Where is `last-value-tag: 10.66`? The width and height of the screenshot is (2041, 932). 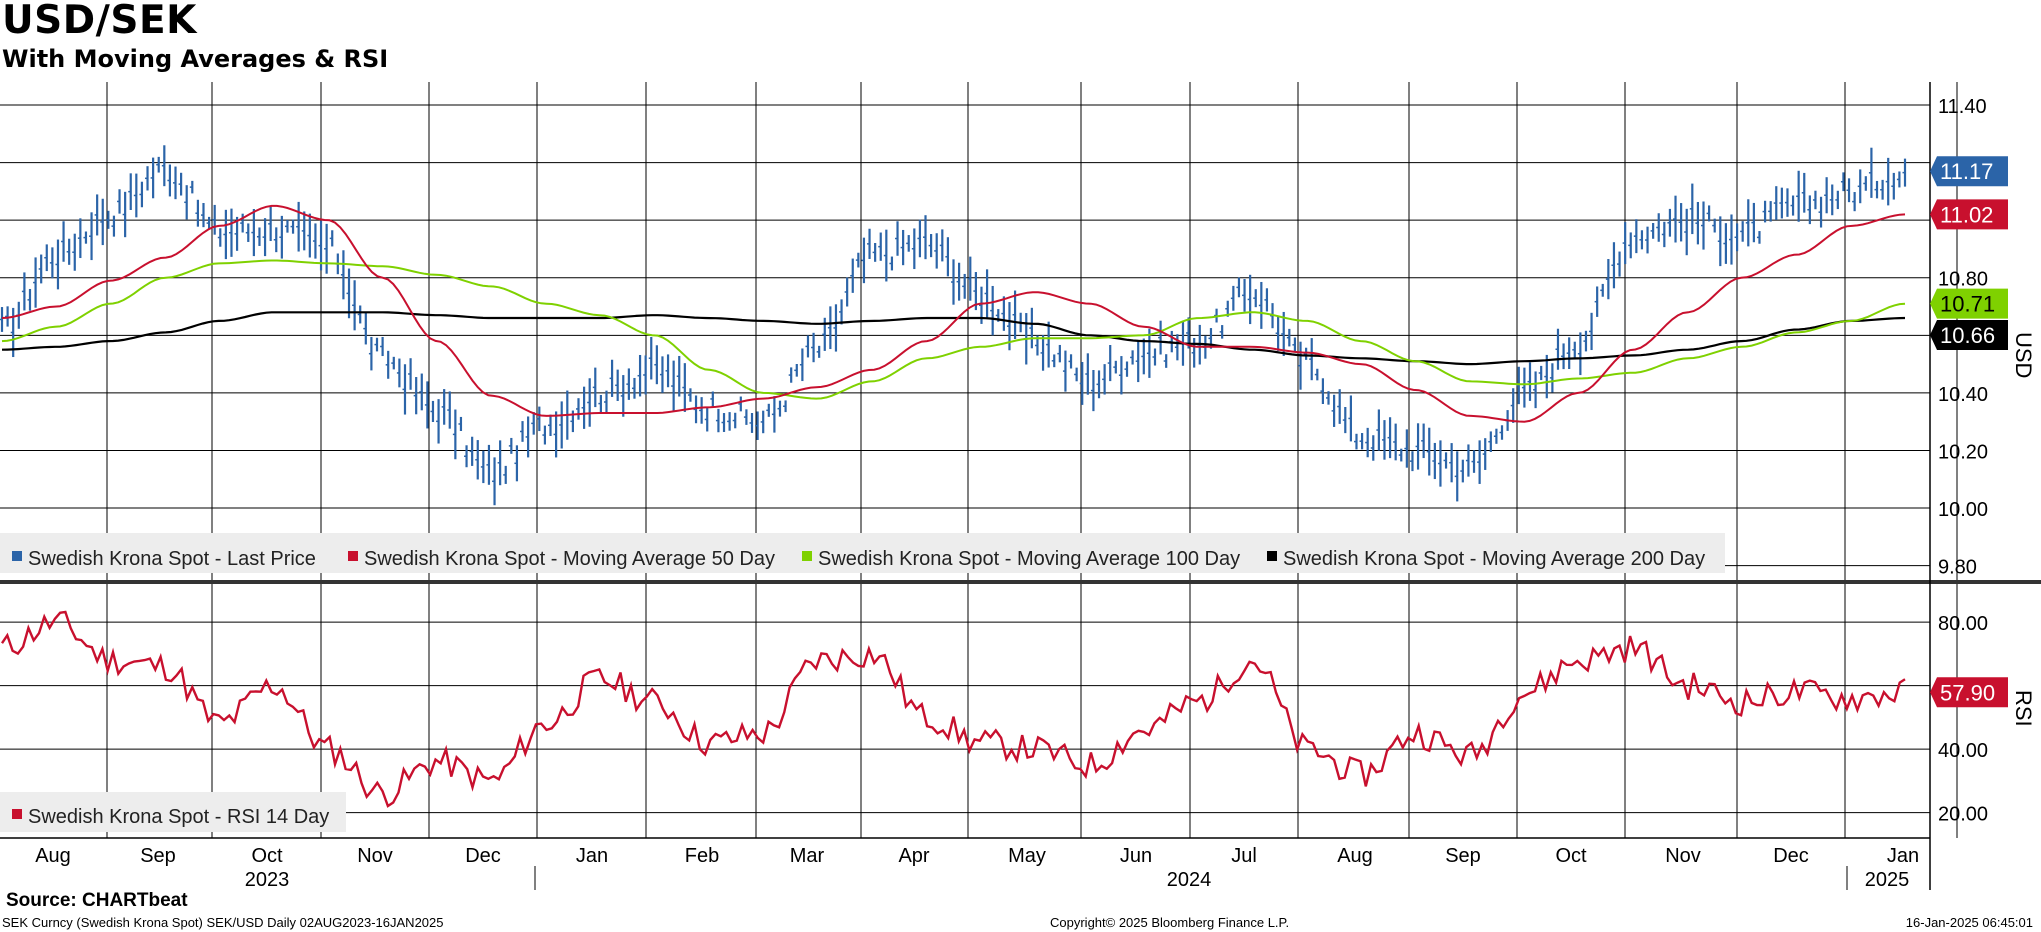
last-value-tag: 10.66 is located at coordinates (1969, 335).